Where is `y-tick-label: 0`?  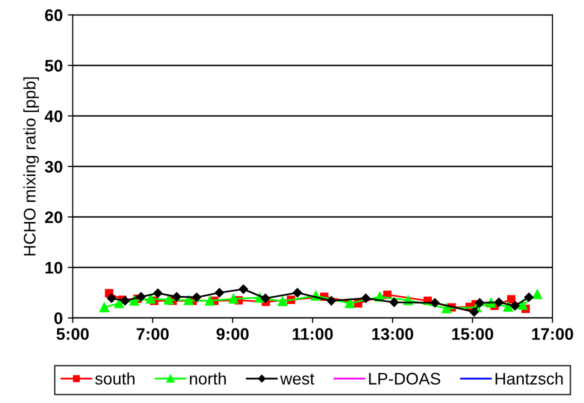
y-tick-label: 0 is located at coordinates (58, 318).